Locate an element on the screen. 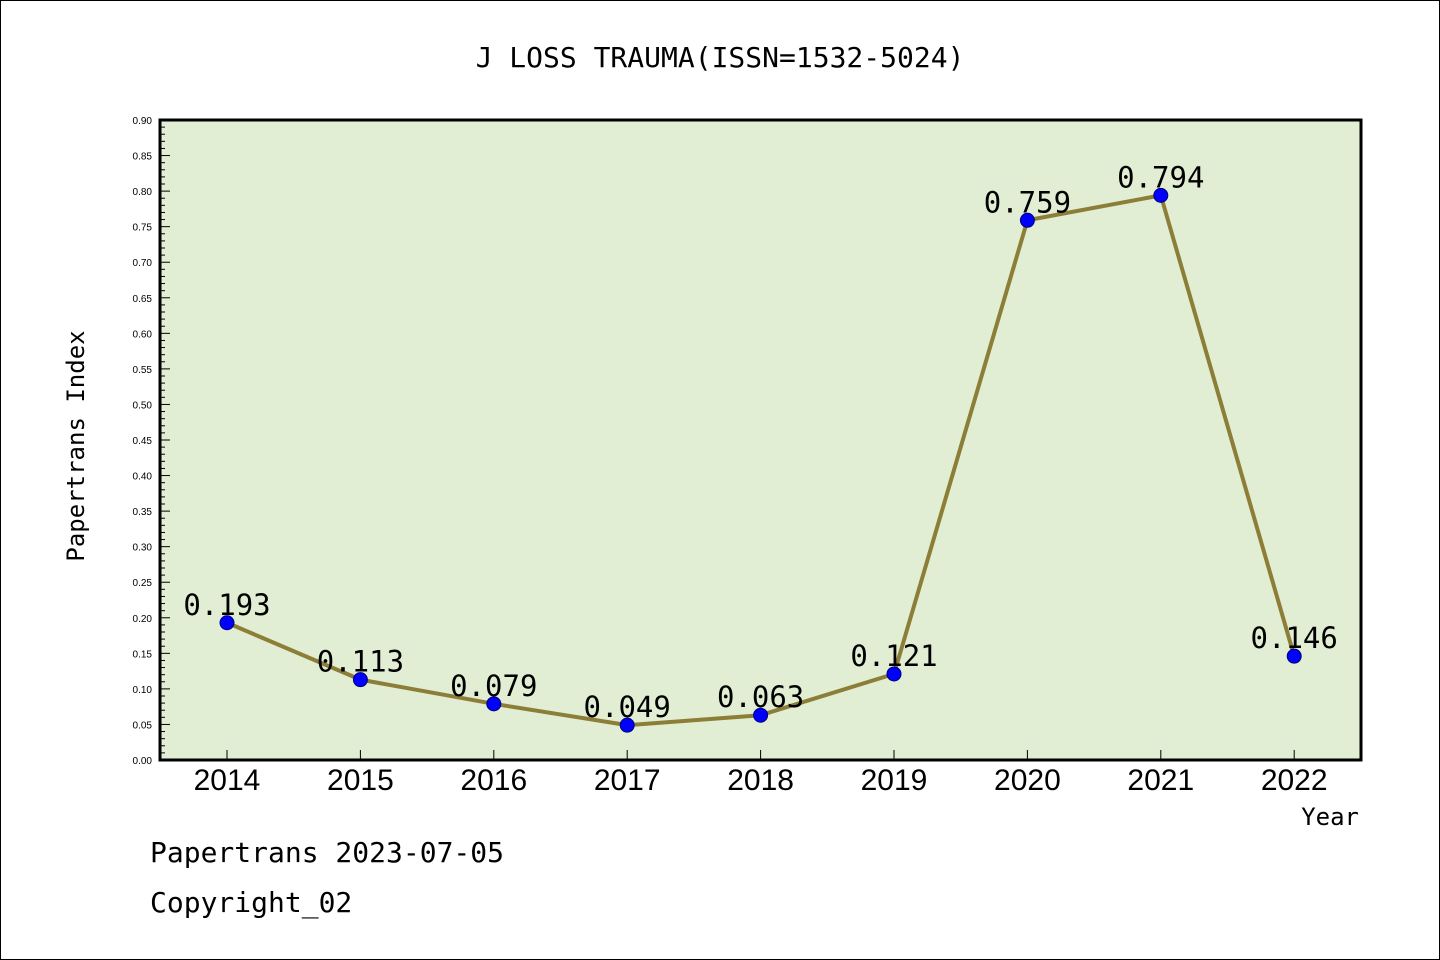  y-tick-label: 0.15 is located at coordinates (143, 654).